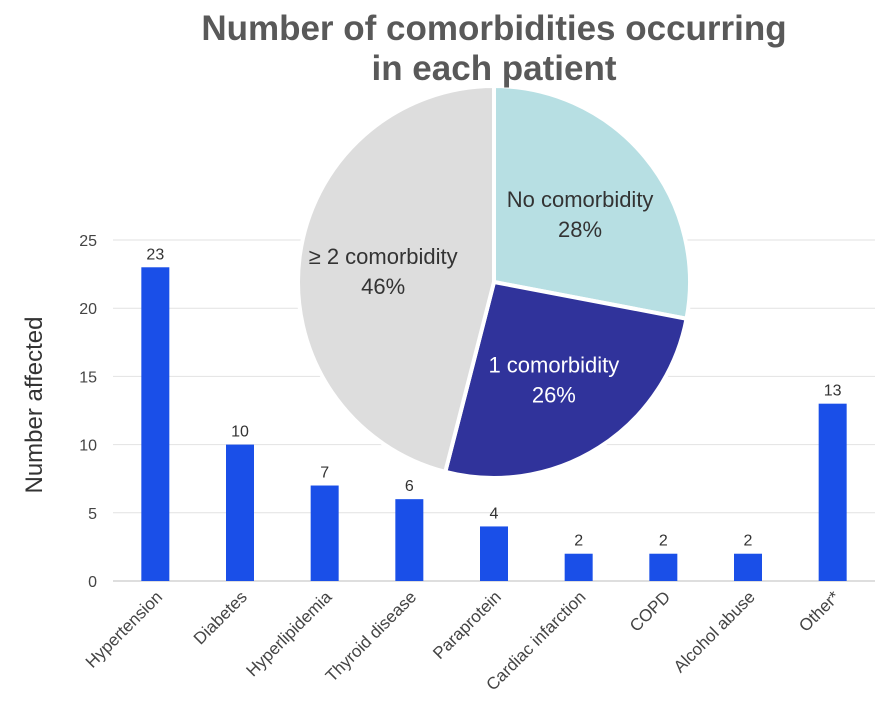  I want to click on y-axis-ticks: 0 5 10 15 20 25, so click(88, 412).